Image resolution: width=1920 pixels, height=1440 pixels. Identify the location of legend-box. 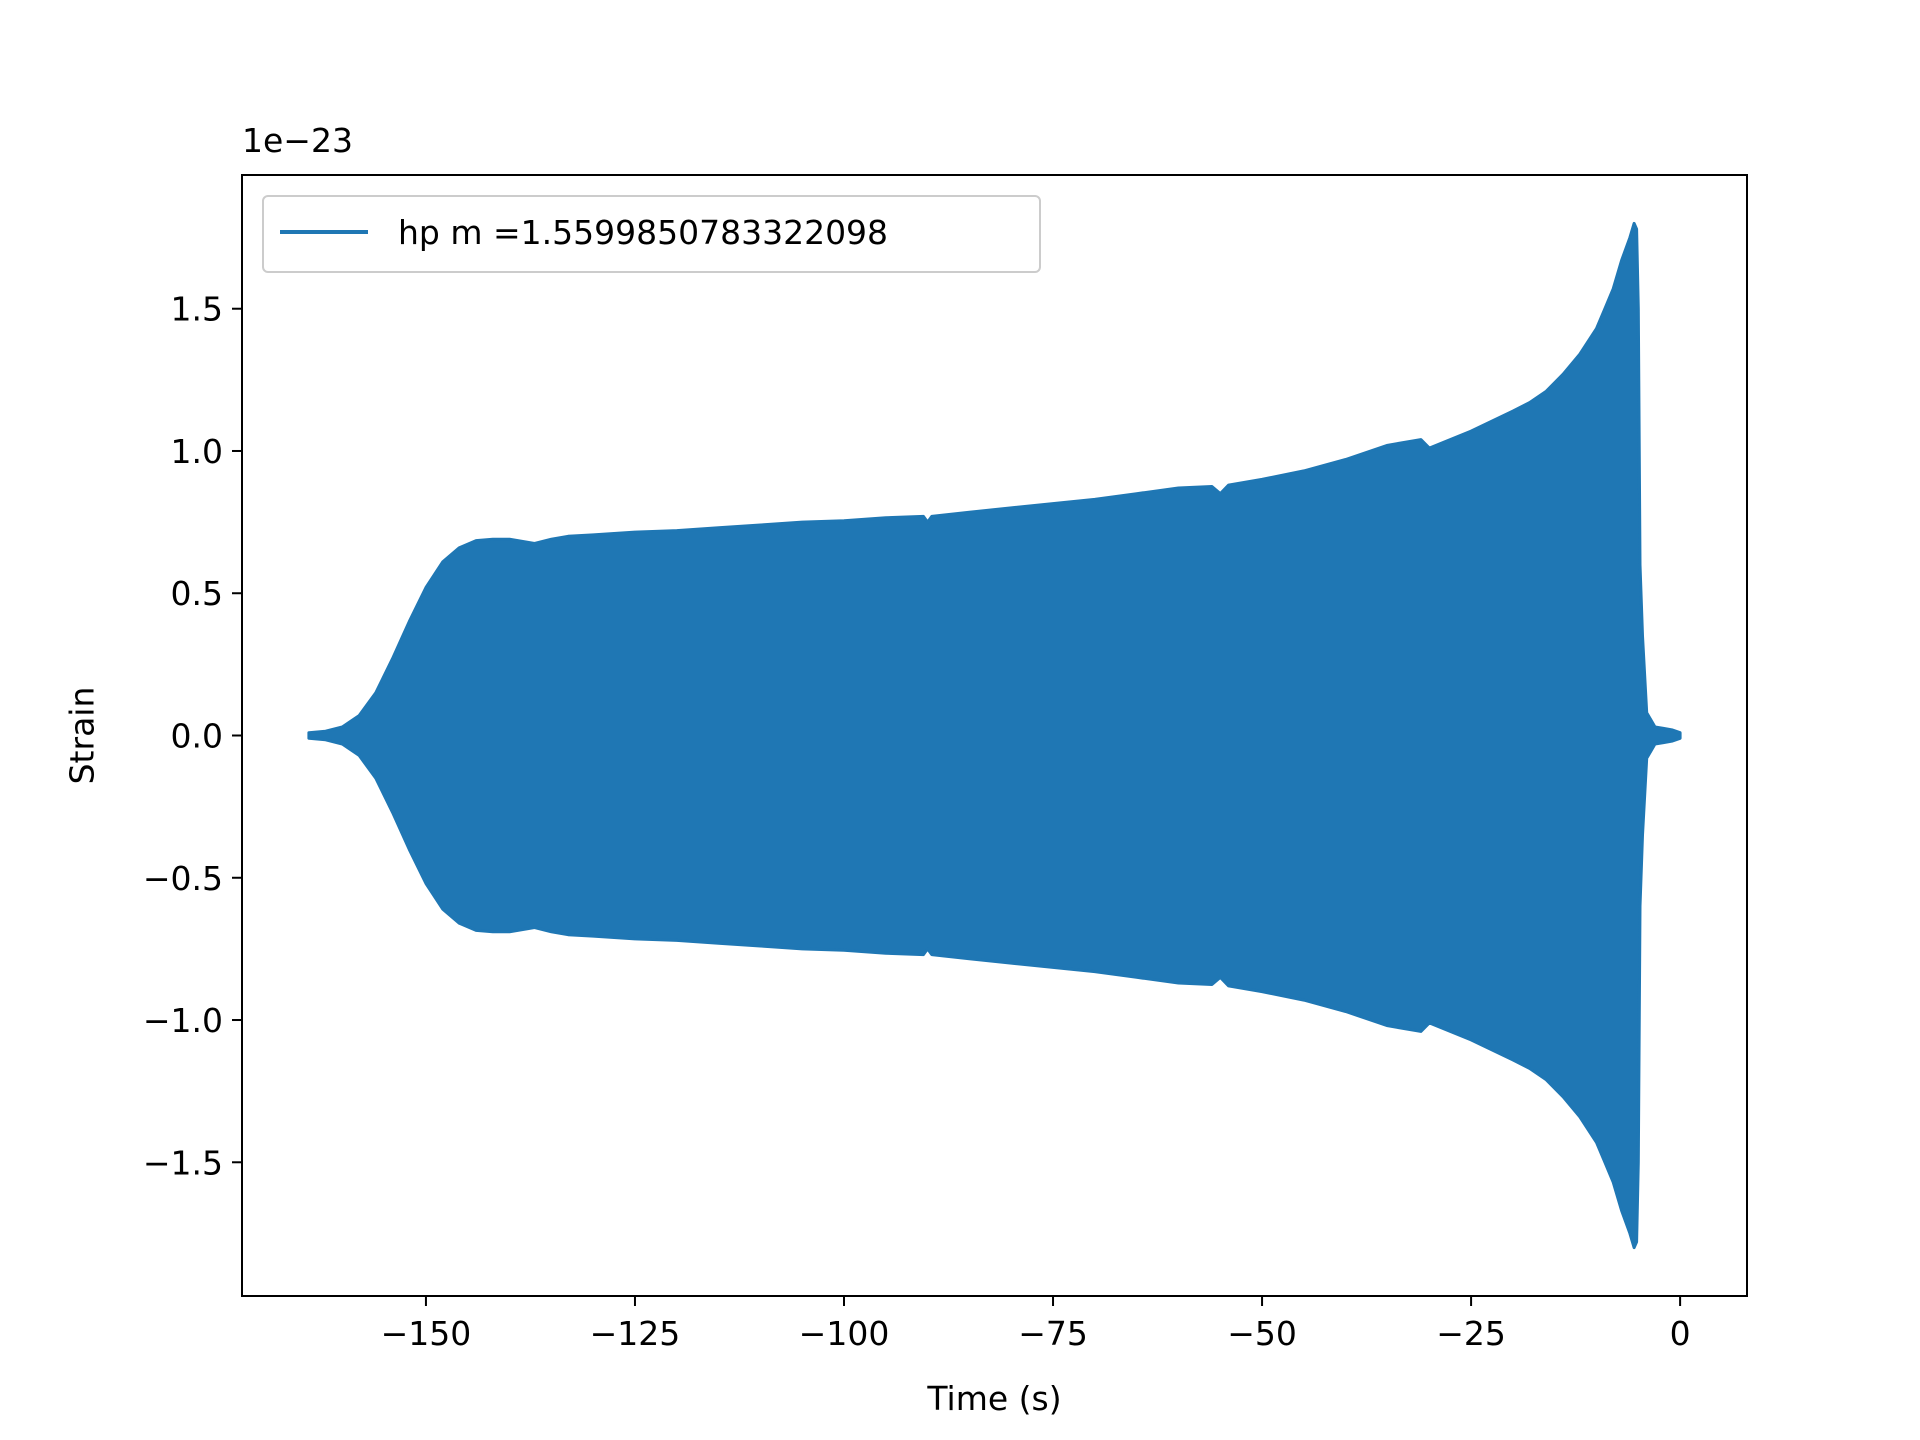
(651, 234).